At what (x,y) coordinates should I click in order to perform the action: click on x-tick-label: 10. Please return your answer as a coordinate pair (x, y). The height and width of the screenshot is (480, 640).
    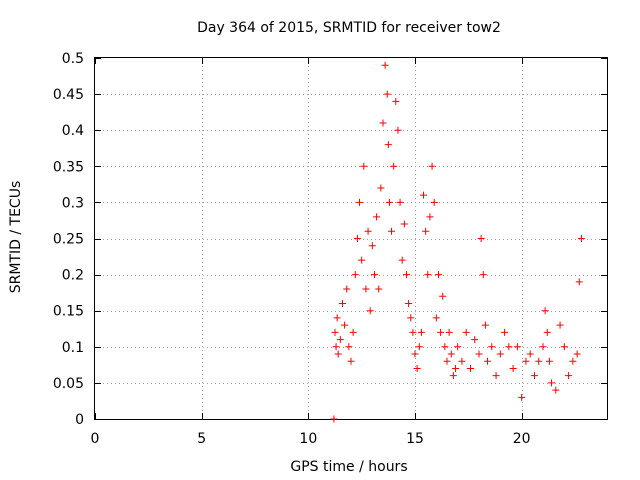
    Looking at the image, I should click on (308, 439).